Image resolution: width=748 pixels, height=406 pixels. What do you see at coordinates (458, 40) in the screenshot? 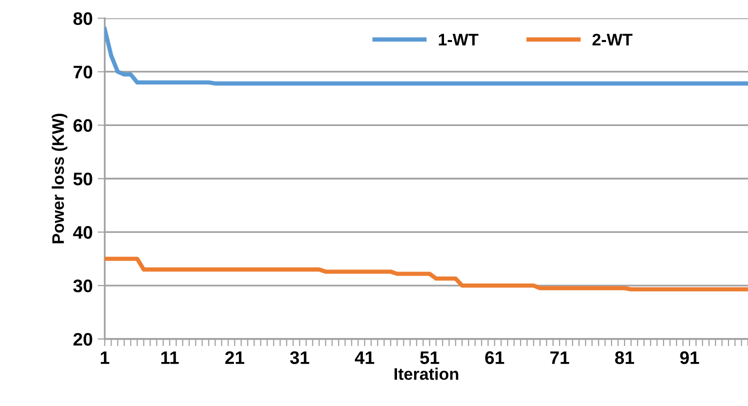
I see `legend-label: 1-WT` at bounding box center [458, 40].